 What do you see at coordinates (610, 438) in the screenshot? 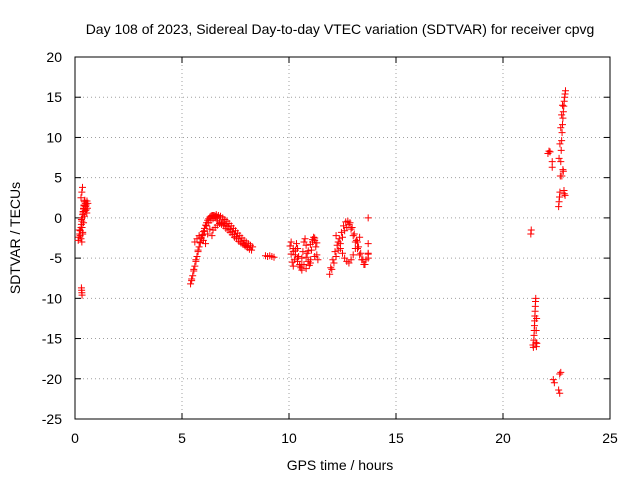
I see `x-tick-label: 25` at bounding box center [610, 438].